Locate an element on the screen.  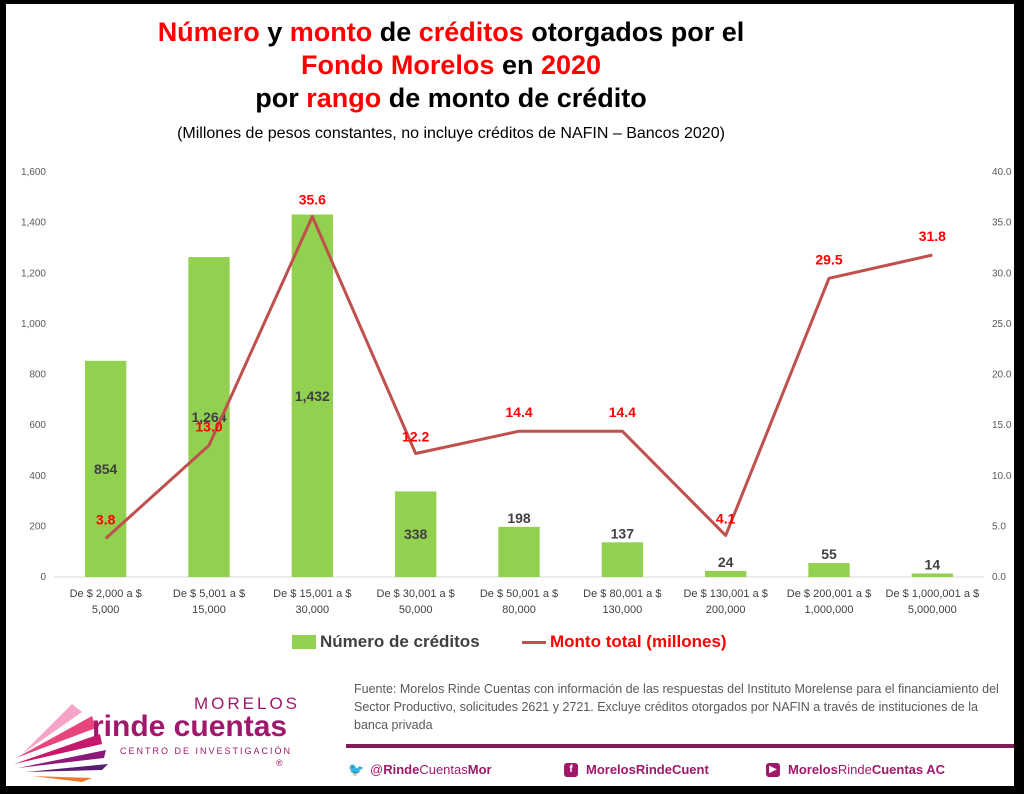
line-data-label: 13.0 is located at coordinates (208, 426).